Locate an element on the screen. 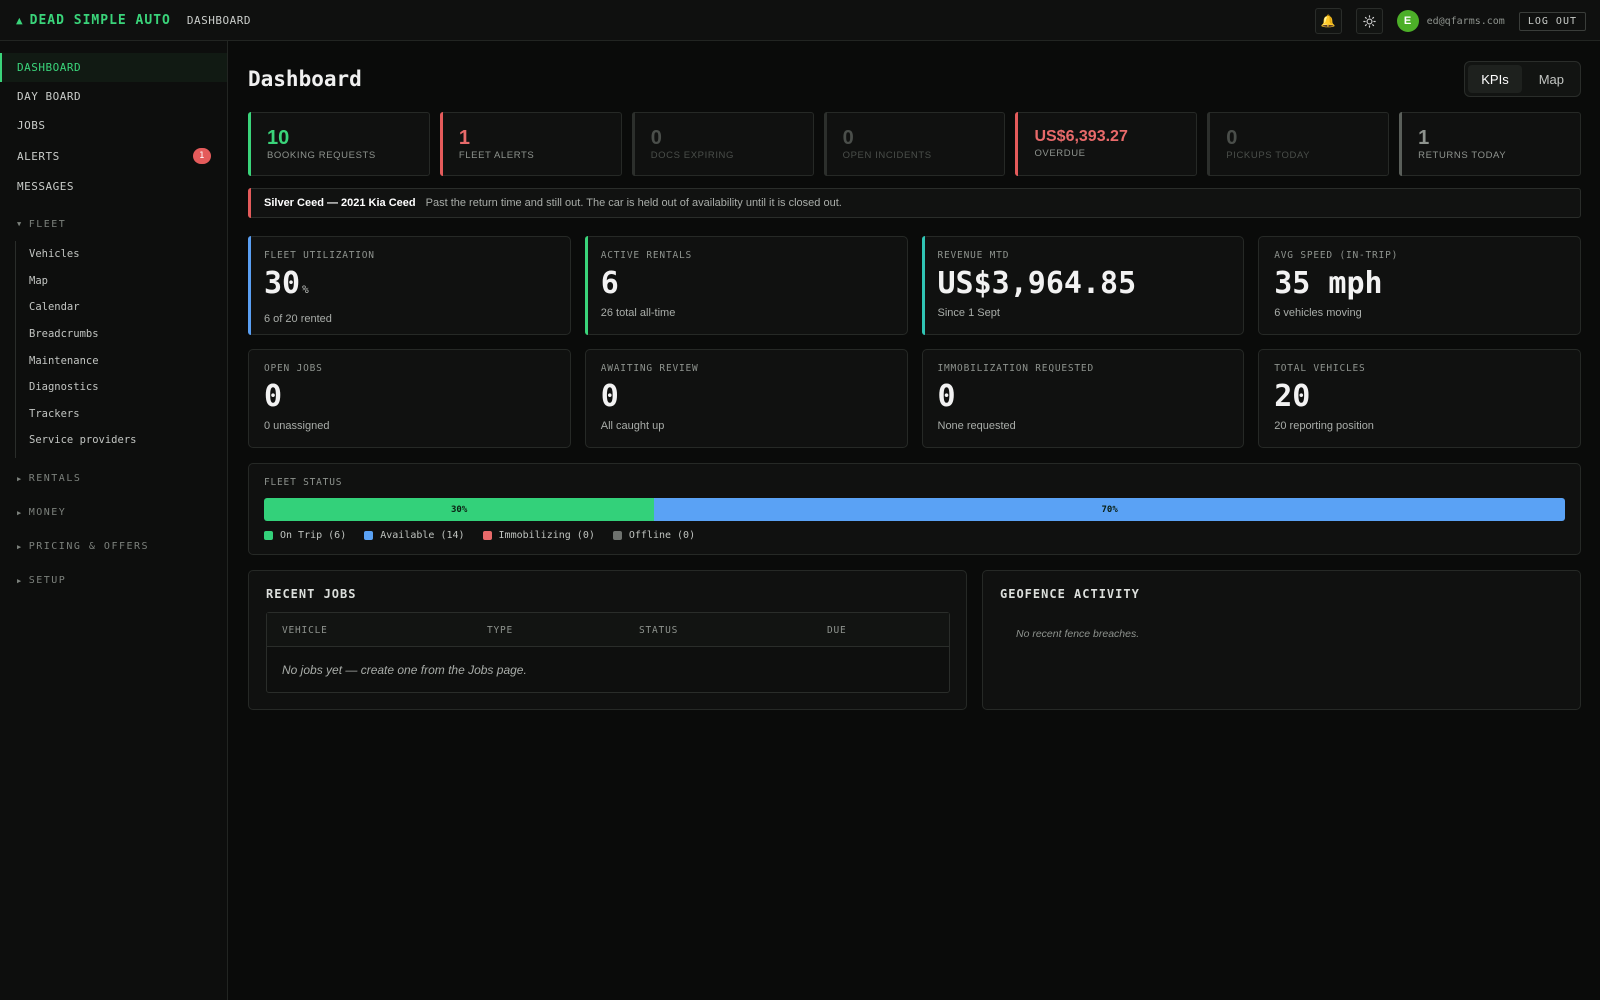 This screenshot has width=1600, height=1000. section-label: PRICING & OFFERS is located at coordinates (89, 547).